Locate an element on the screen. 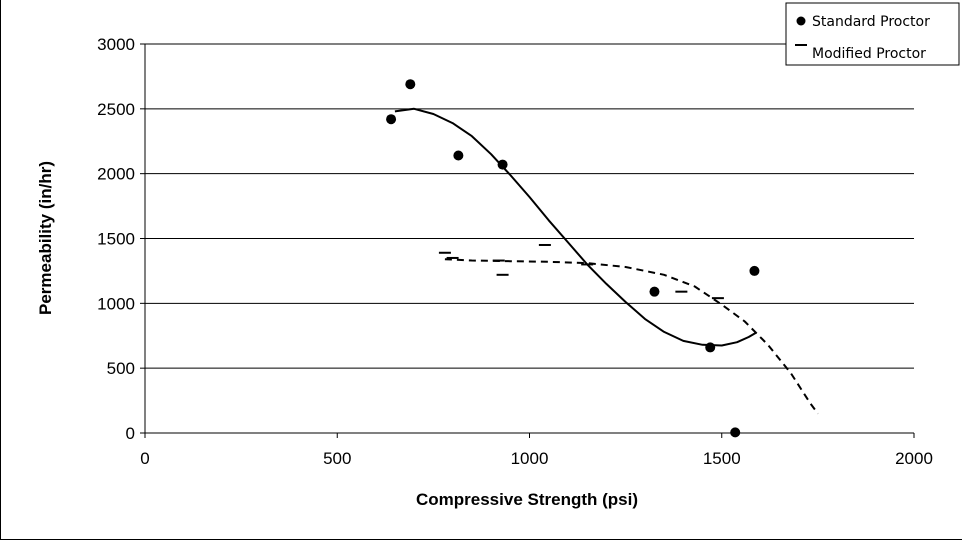 The image size is (962, 540). x-tick-label: 1000 is located at coordinates (530, 458).